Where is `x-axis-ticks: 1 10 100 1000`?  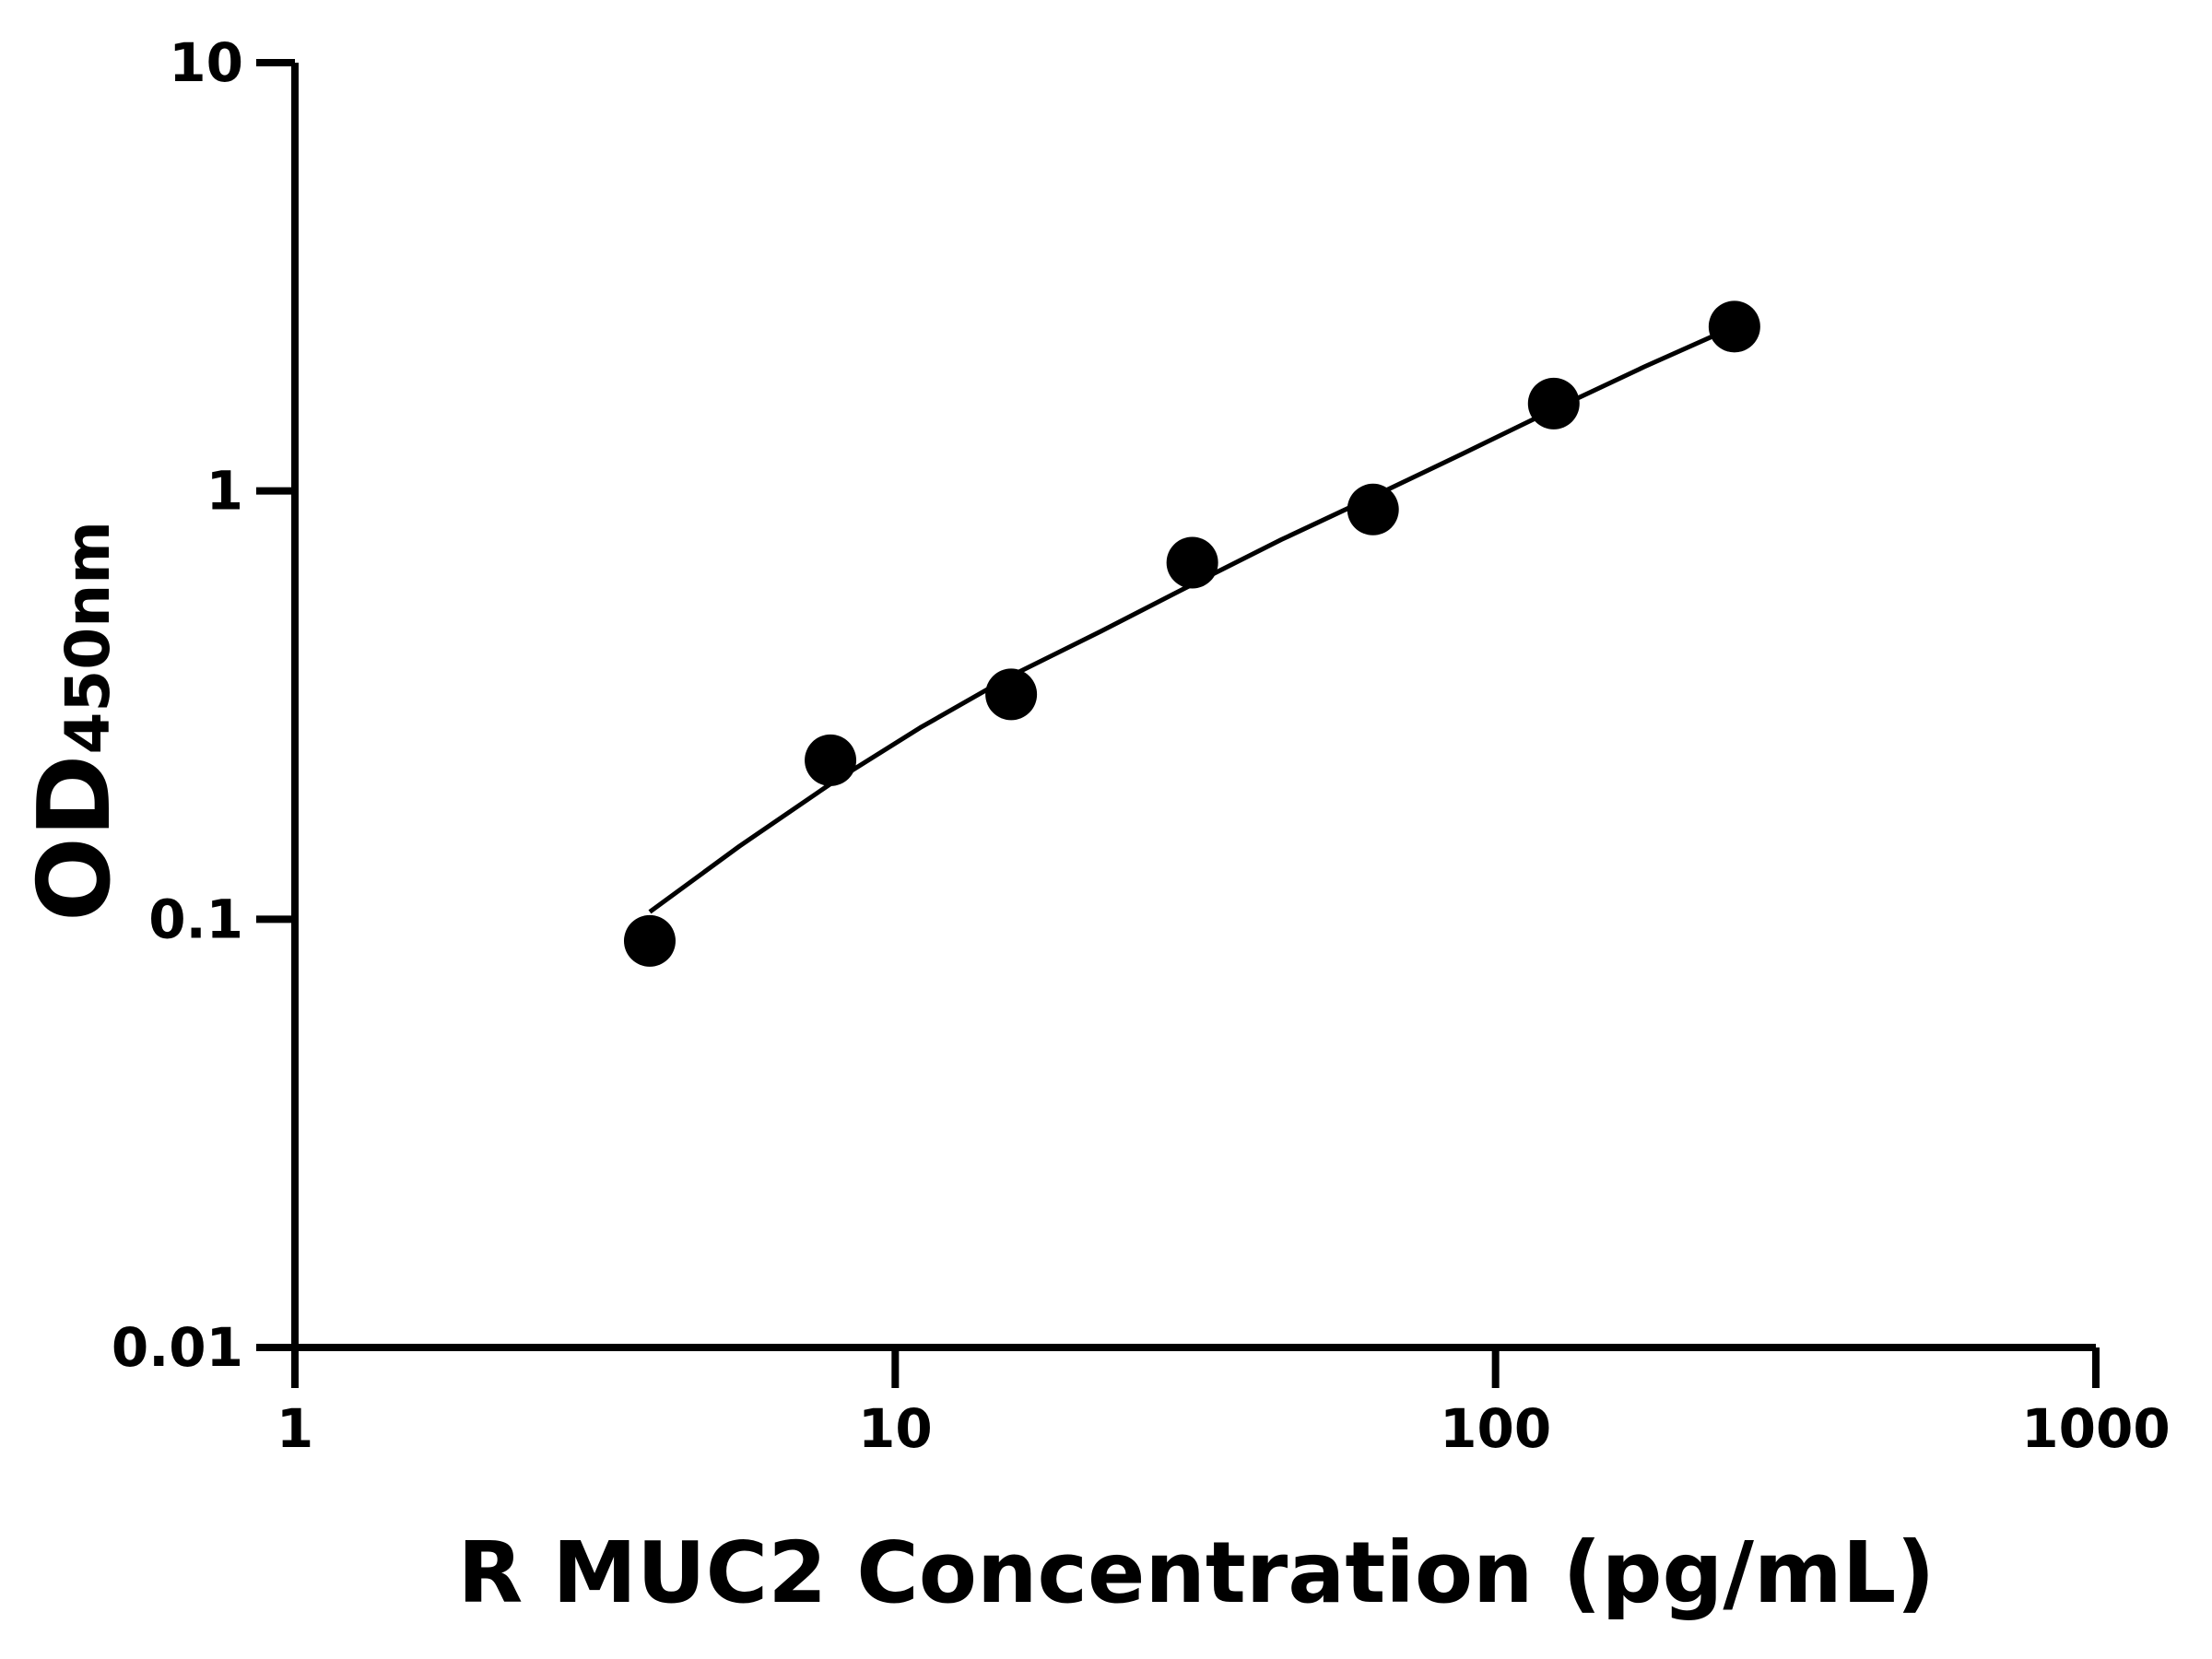
x-axis-ticks: 1 10 100 1000 is located at coordinates (1223, 1403).